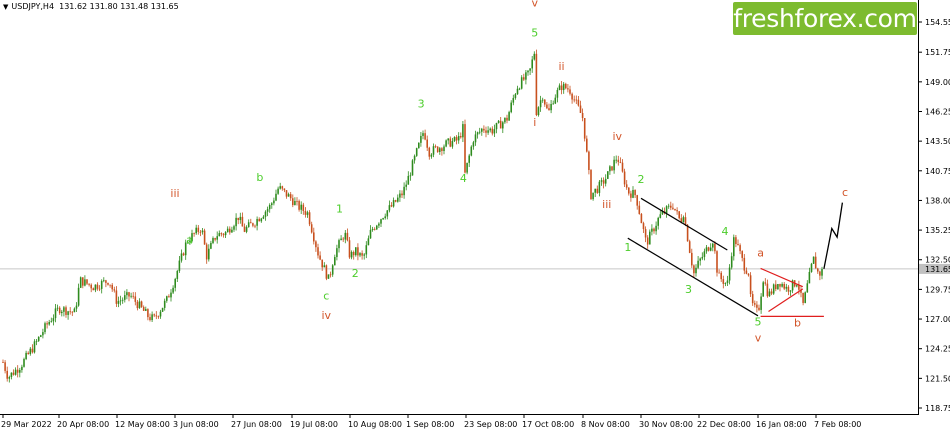 The image size is (950, 433). Describe the element at coordinates (490, 424) in the screenshot. I see `x-tick-label: 23 Sep 08:00` at that location.